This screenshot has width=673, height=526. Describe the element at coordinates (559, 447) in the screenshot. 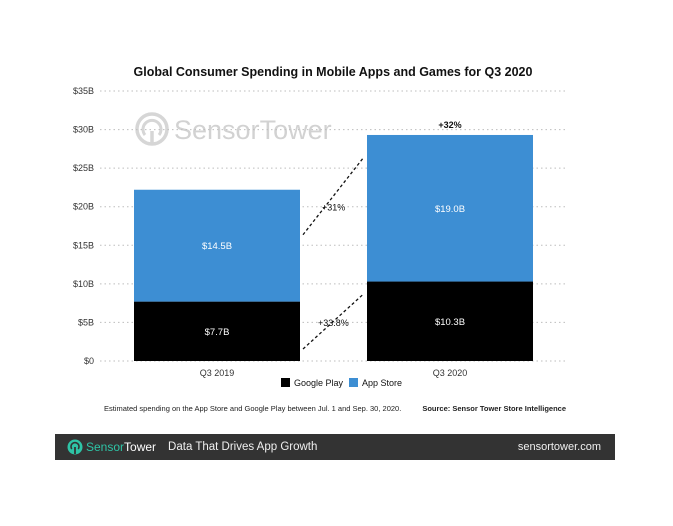

I see `footer-site-link: sensortower.com` at that location.